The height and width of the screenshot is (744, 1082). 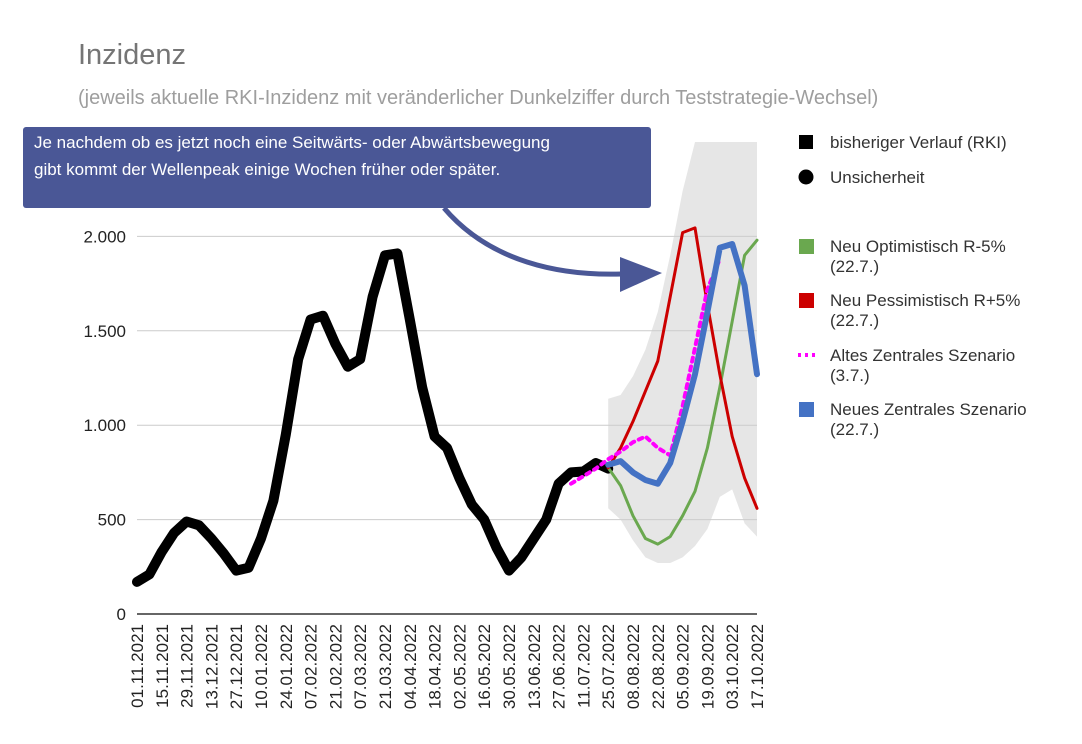 I want to click on x-tick-label: 29.11.2021, so click(x=187, y=666).